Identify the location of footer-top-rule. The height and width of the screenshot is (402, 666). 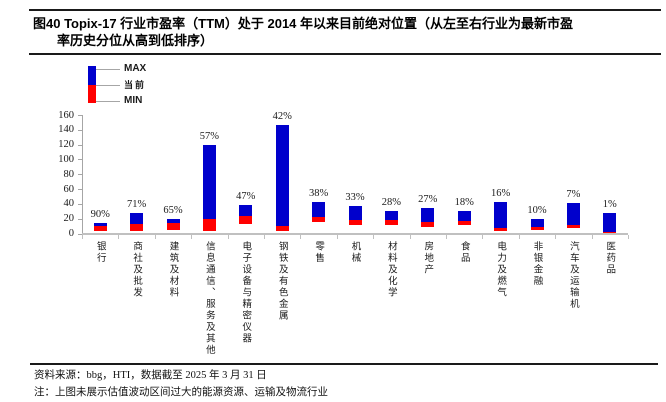
(344, 364).